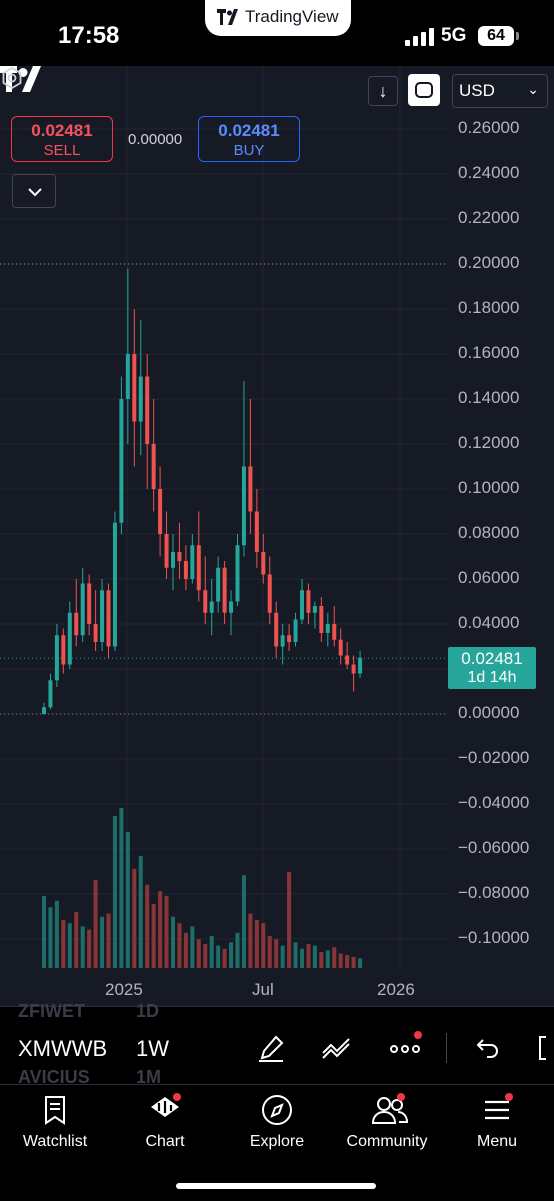  What do you see at coordinates (454, 35) in the screenshot?
I see `network-type: 5G` at bounding box center [454, 35].